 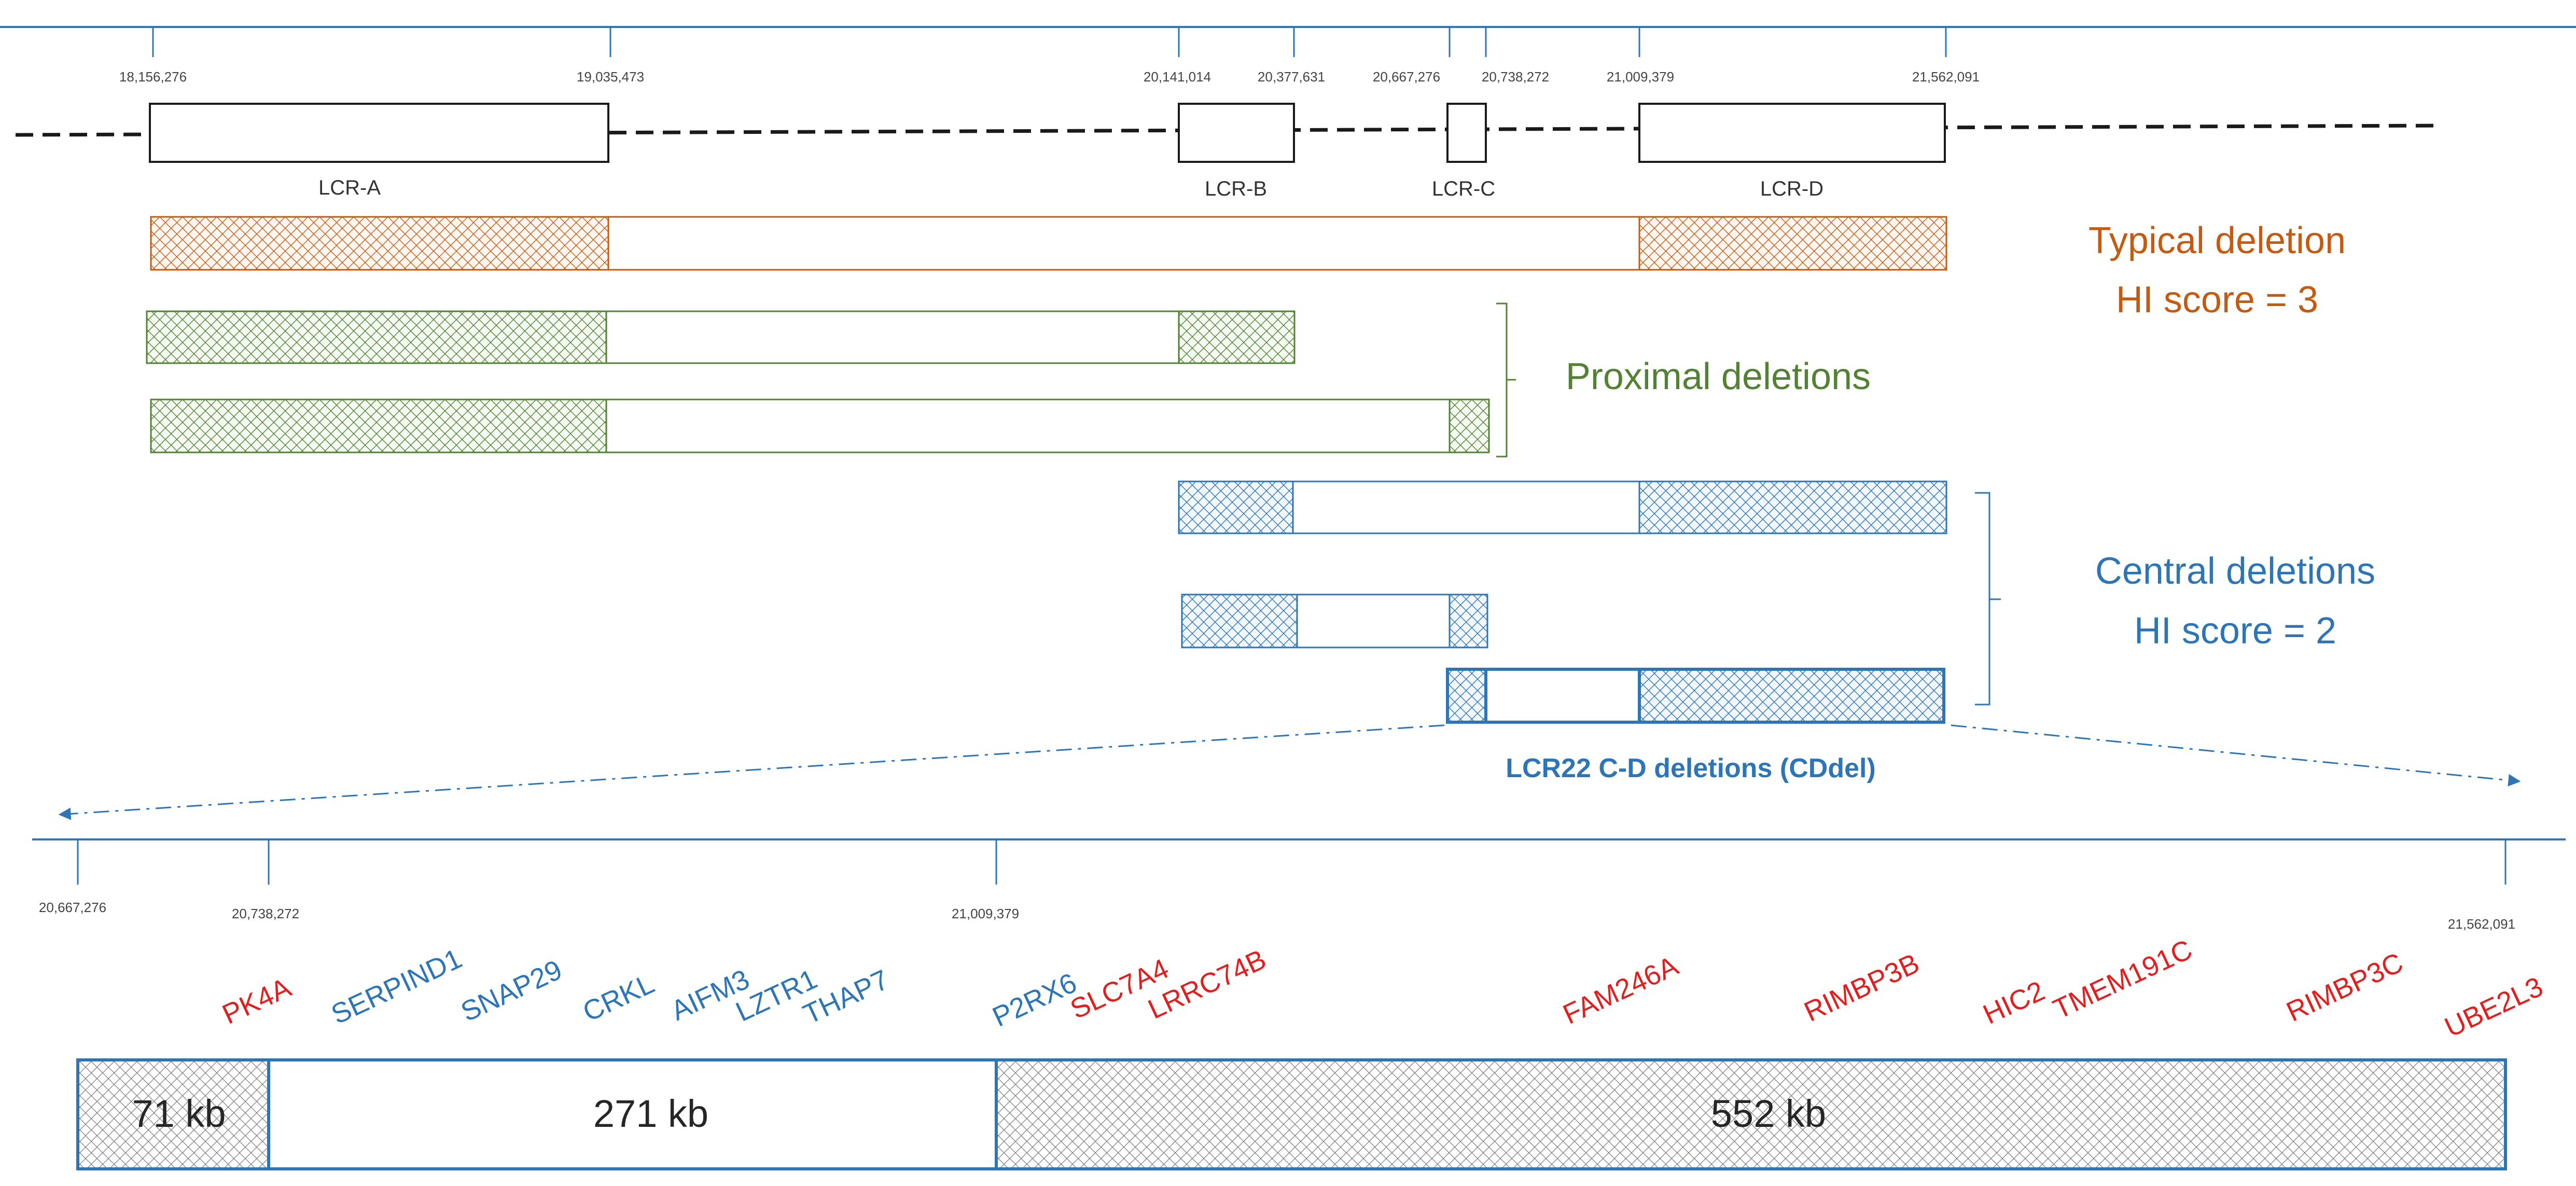 What do you see at coordinates (1239, 621) in the screenshot?
I see `central-deletion-b-c-lcr-b-segment` at bounding box center [1239, 621].